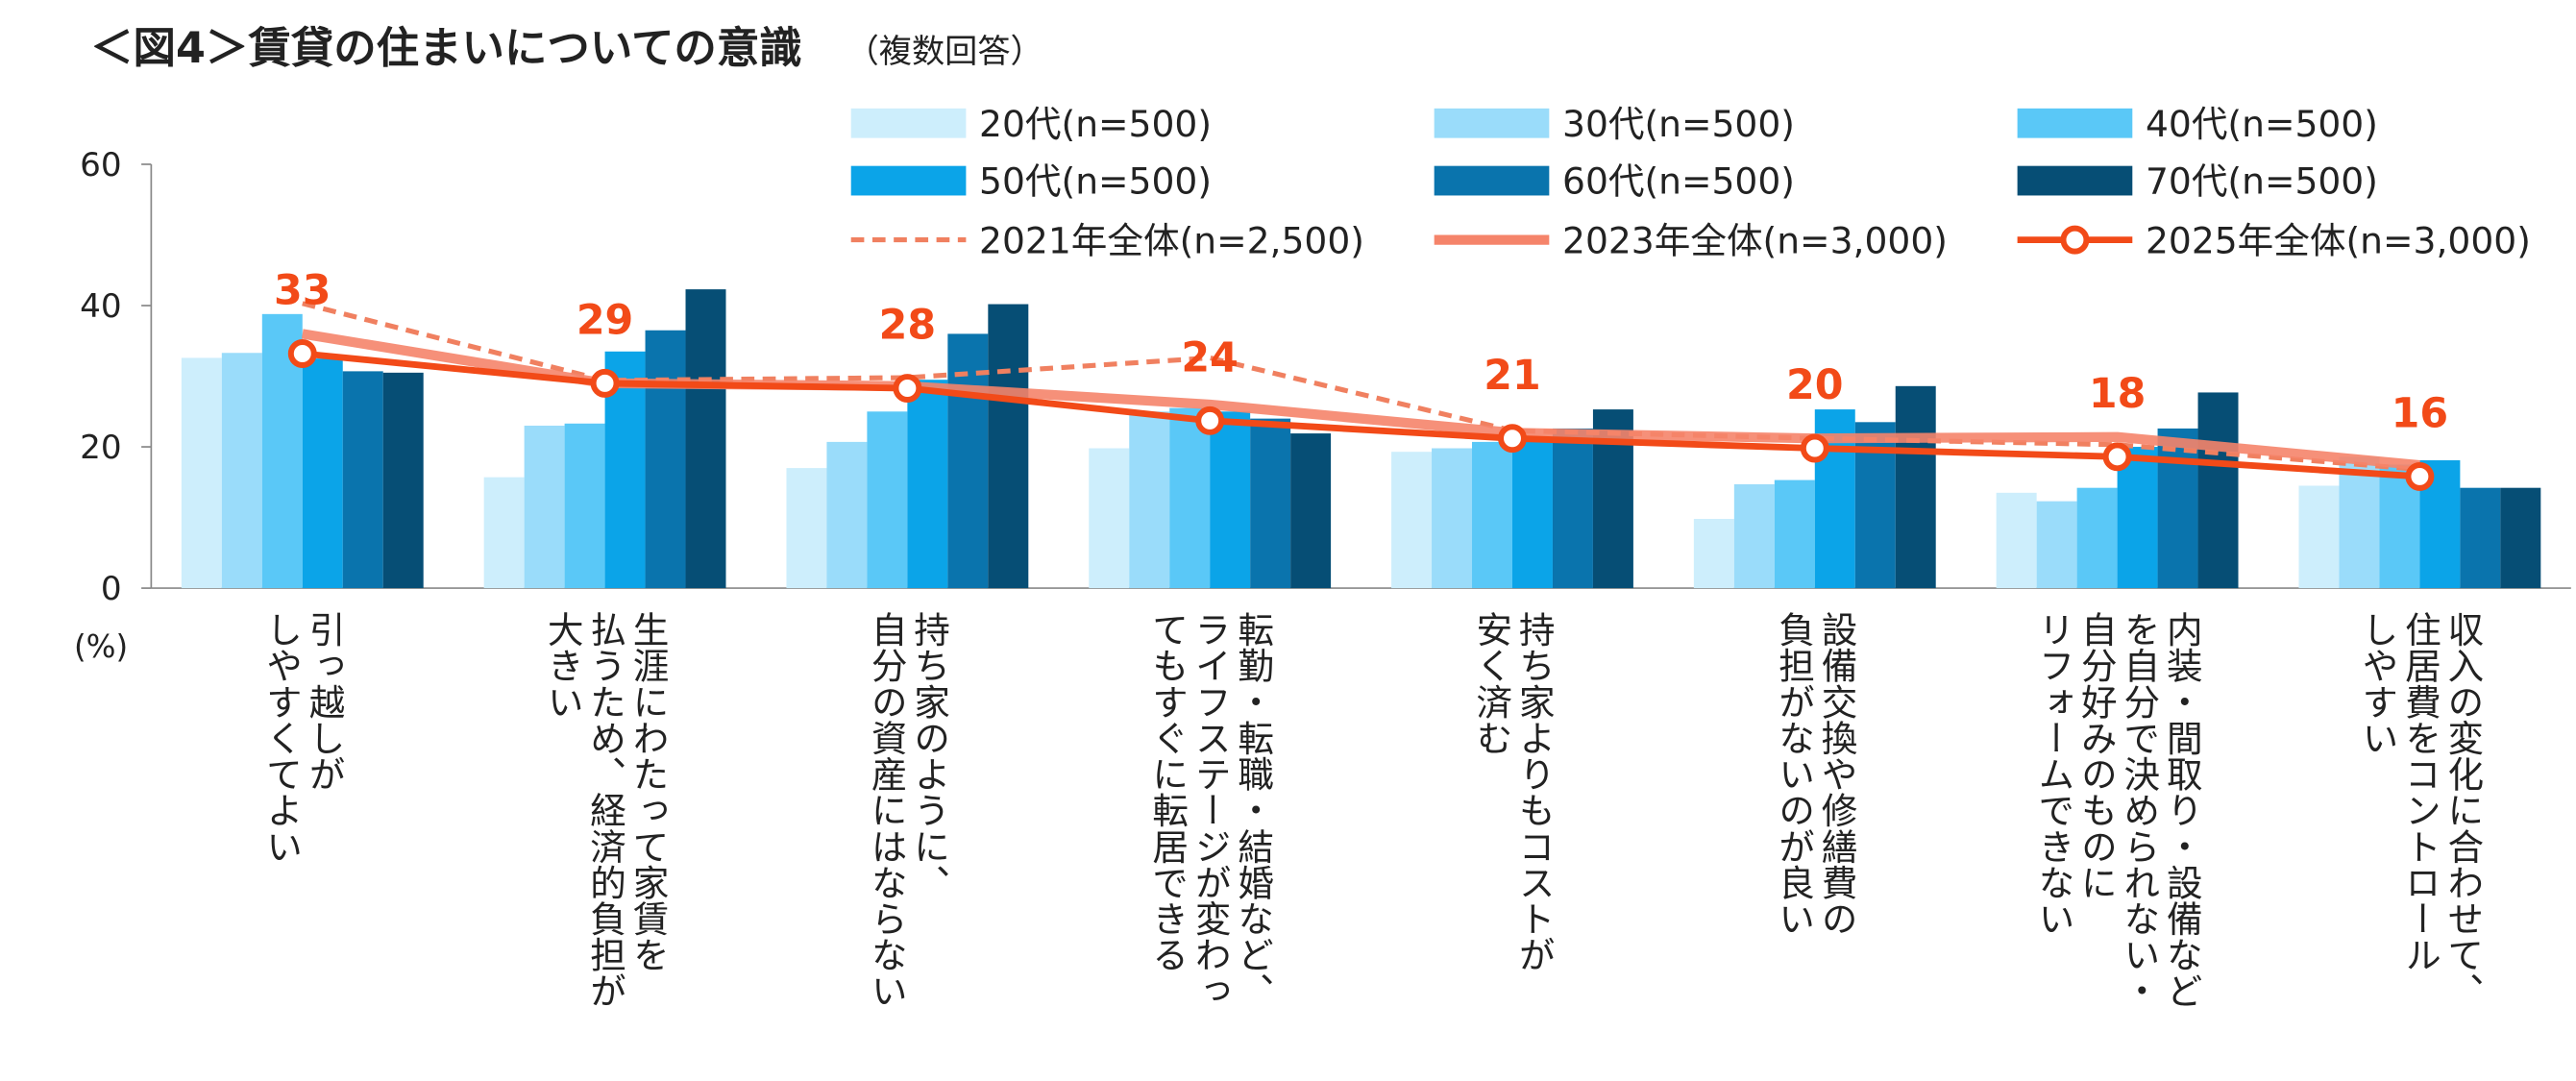 The height and width of the screenshot is (1081, 2576). Describe the element at coordinates (1095, 182) in the screenshot. I see `legend-label: 50代(n=500)` at that location.